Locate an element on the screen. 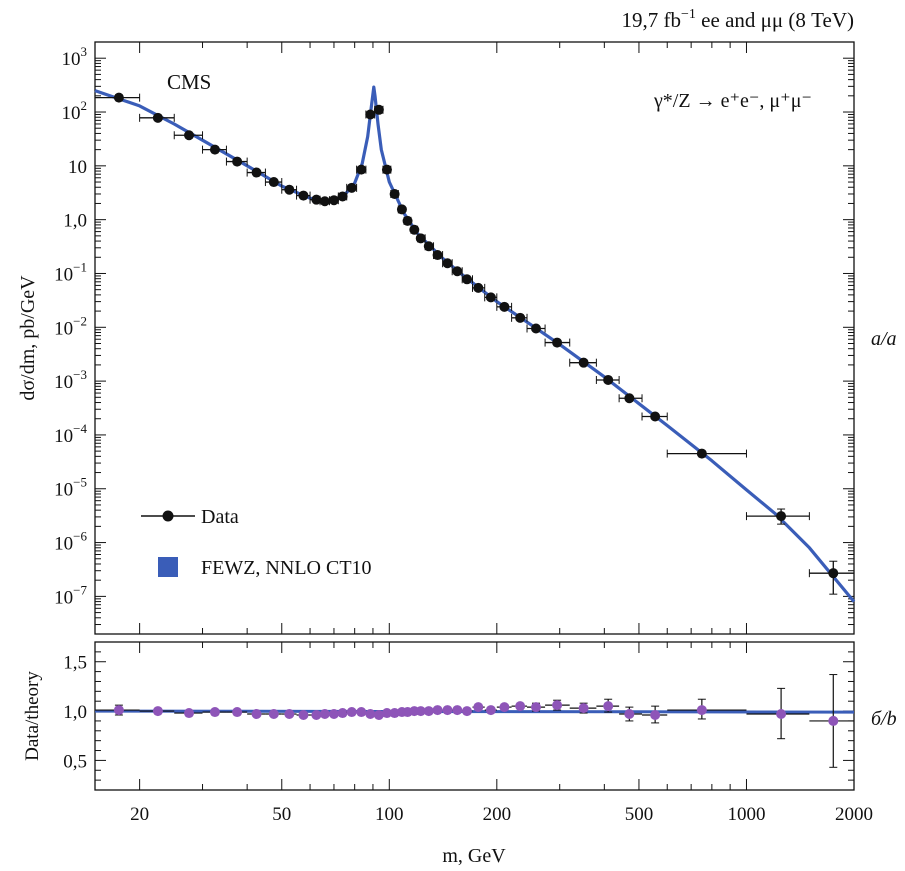 This screenshot has width=905, height=871. process-label: γ*/Z → e⁺e⁻, μ⁺μ⁻ is located at coordinates (732, 101).